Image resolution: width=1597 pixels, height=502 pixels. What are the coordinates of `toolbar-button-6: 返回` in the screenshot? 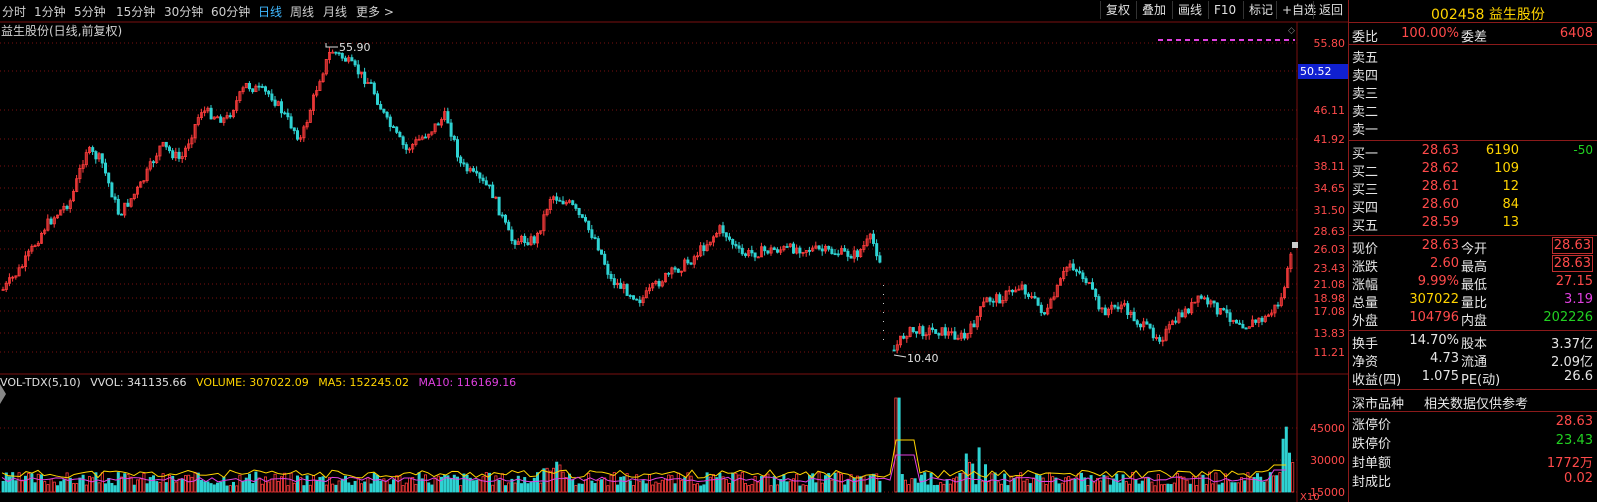 It's located at (1330, 10).